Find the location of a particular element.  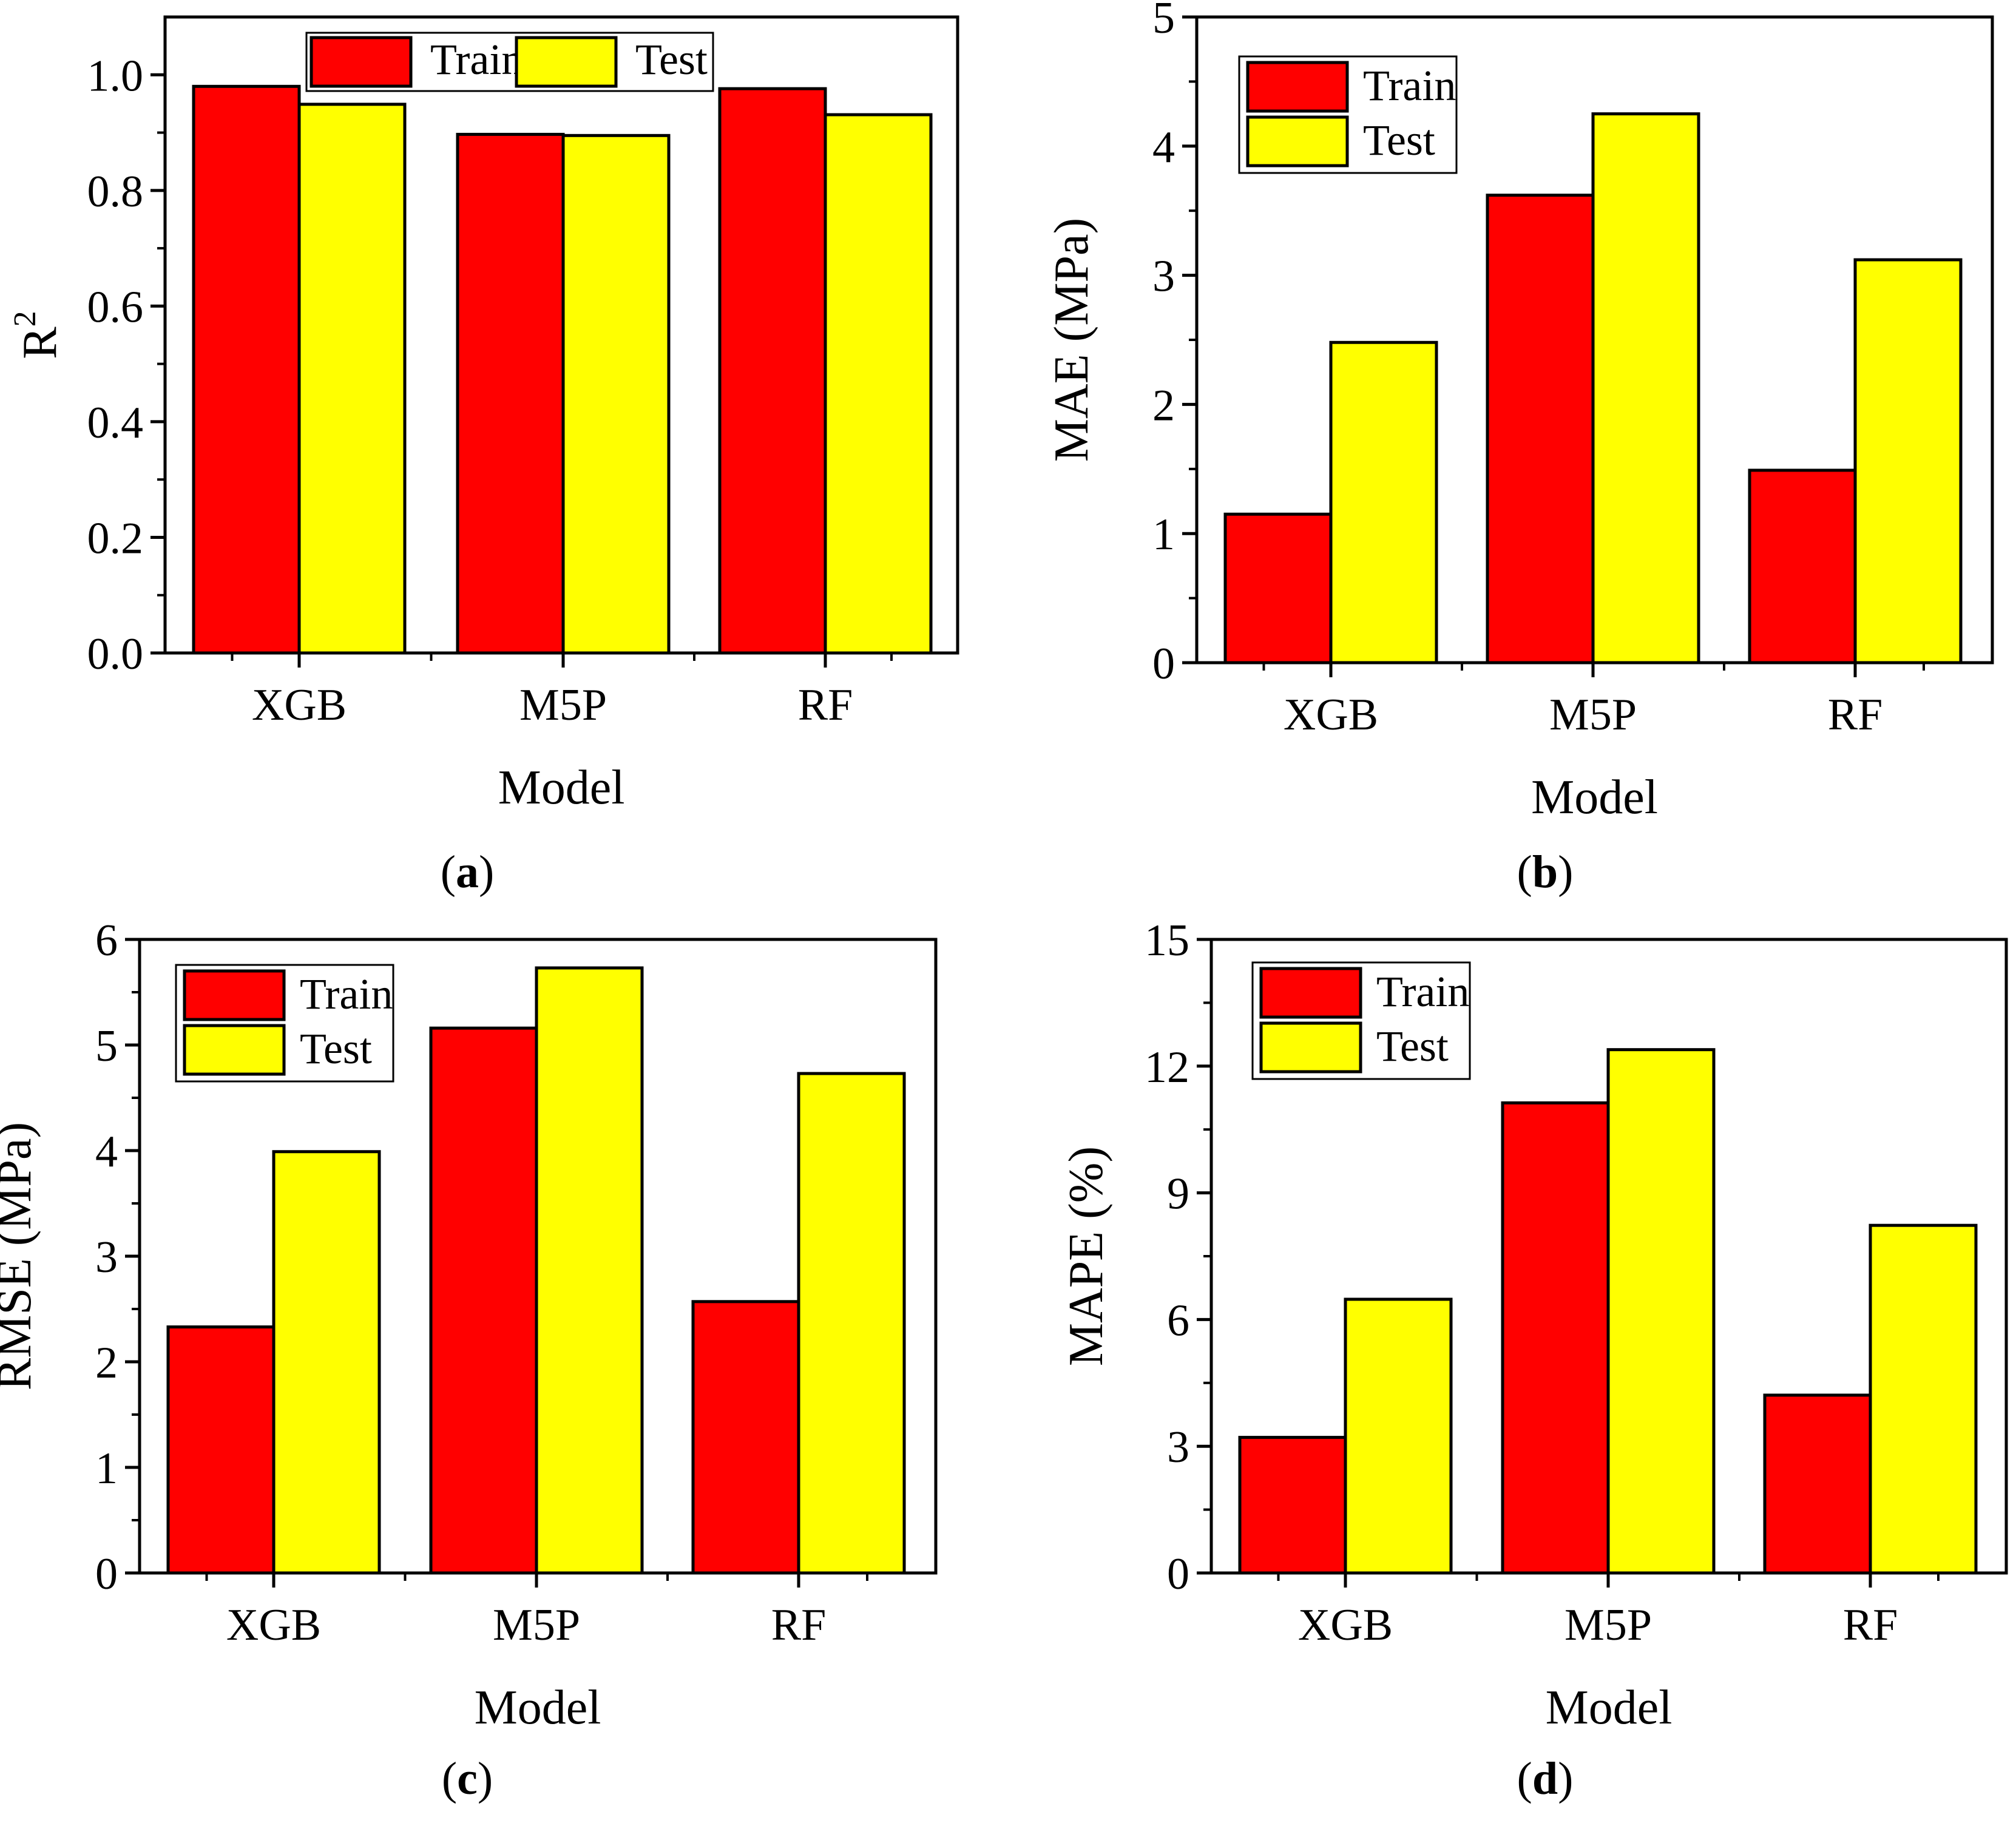

y-axis-title: R2 is located at coordinates (37, 335).